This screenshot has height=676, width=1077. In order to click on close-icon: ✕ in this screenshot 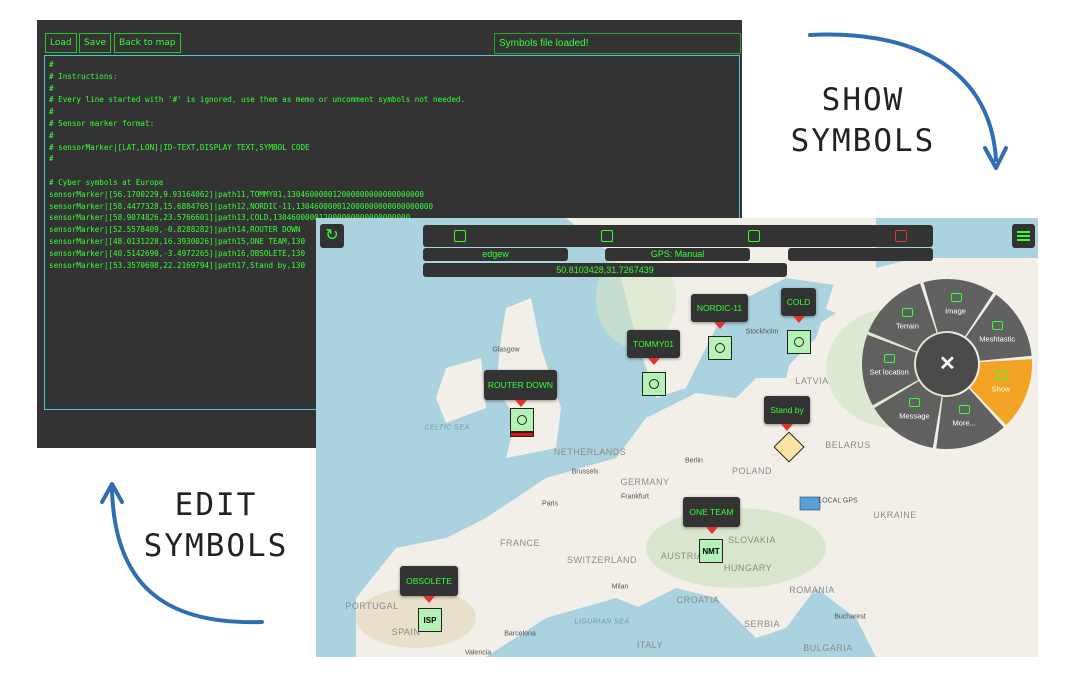, I will do `click(947, 364)`.